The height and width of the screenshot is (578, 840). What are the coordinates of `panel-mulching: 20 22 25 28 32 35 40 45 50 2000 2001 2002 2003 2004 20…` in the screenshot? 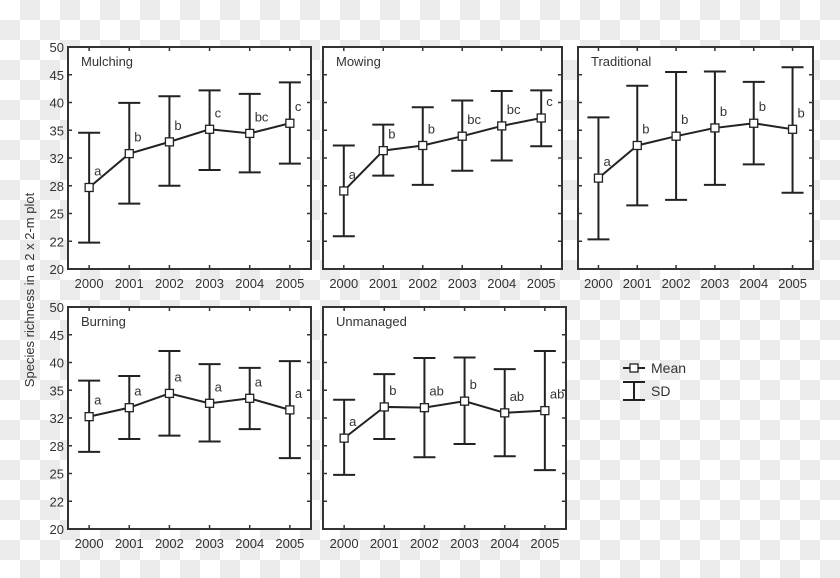 It's located at (181, 165).